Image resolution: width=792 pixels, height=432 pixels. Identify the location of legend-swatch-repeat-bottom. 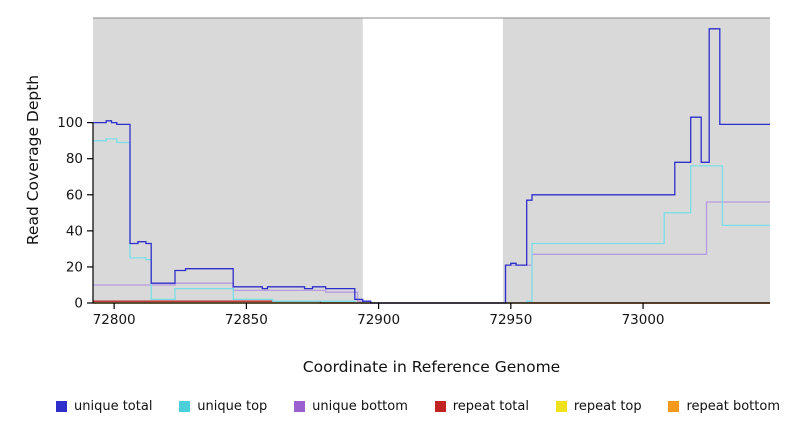
(674, 406).